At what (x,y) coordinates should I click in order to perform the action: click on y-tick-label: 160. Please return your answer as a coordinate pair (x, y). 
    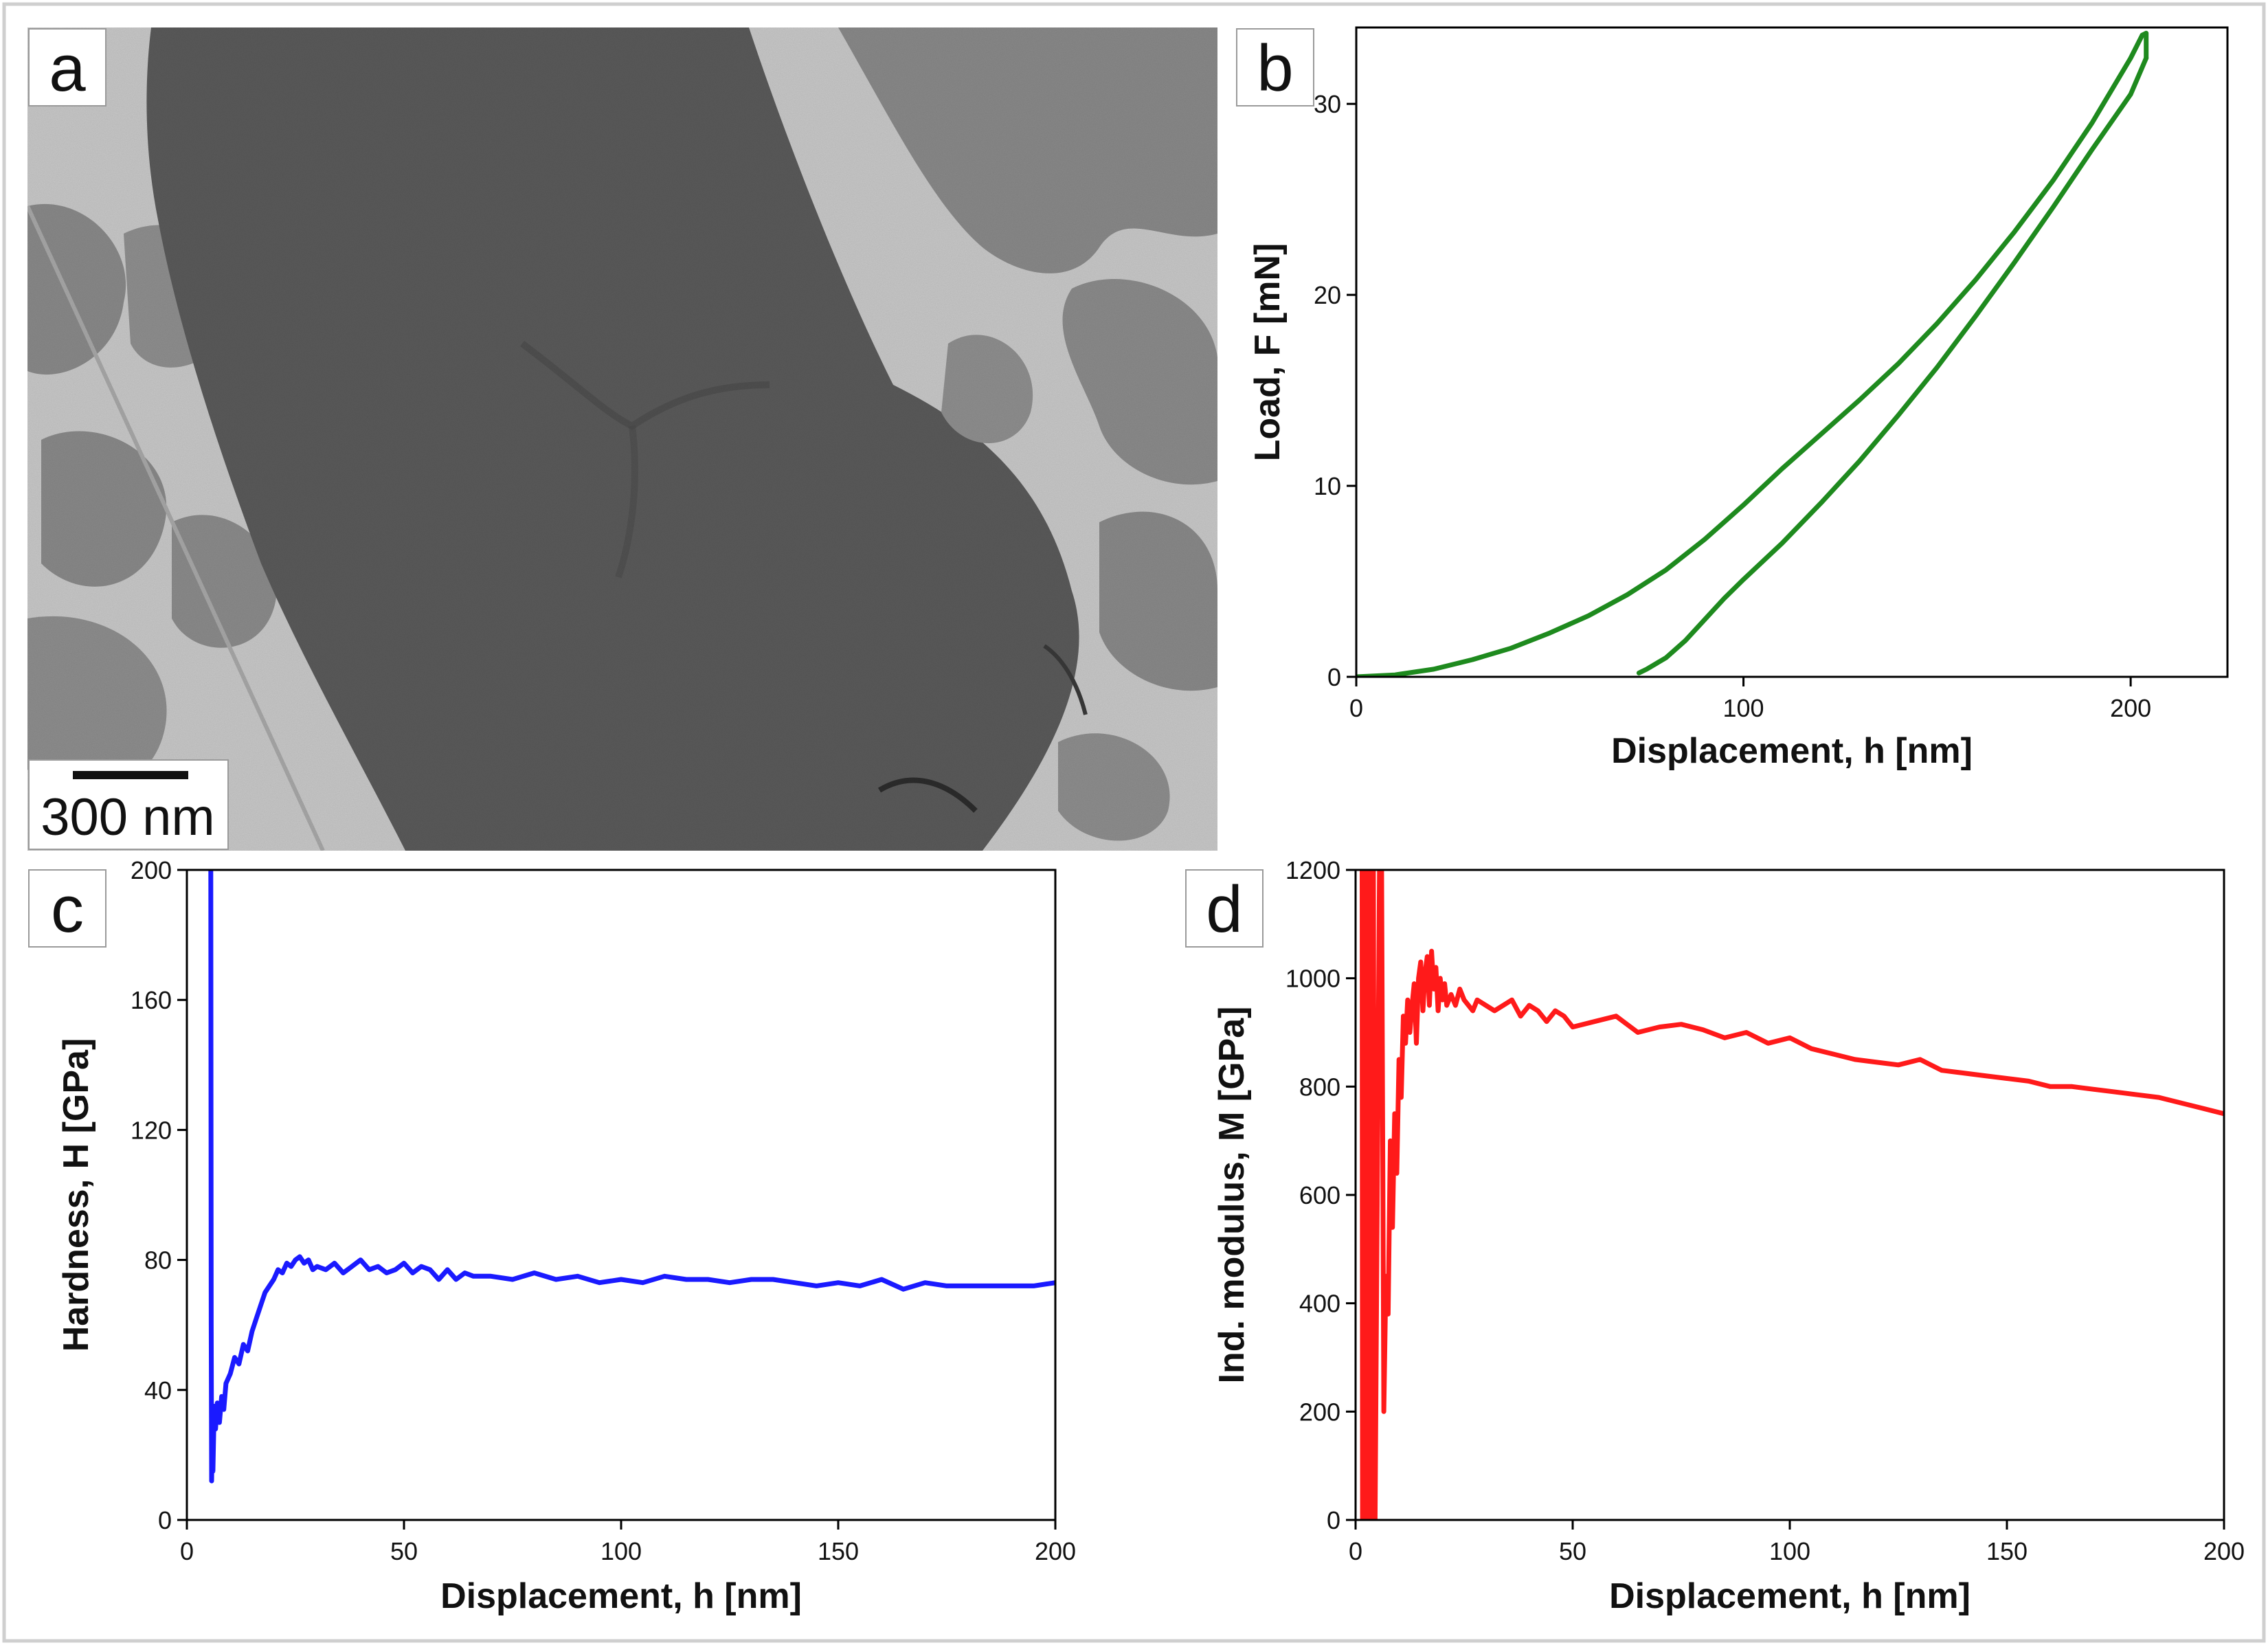
    Looking at the image, I should click on (151, 1000).